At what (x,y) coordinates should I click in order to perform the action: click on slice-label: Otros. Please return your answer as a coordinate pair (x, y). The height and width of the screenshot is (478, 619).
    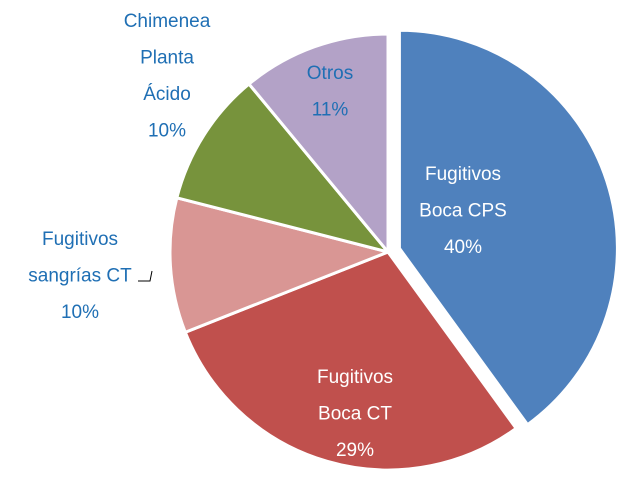
    Looking at the image, I should click on (330, 73).